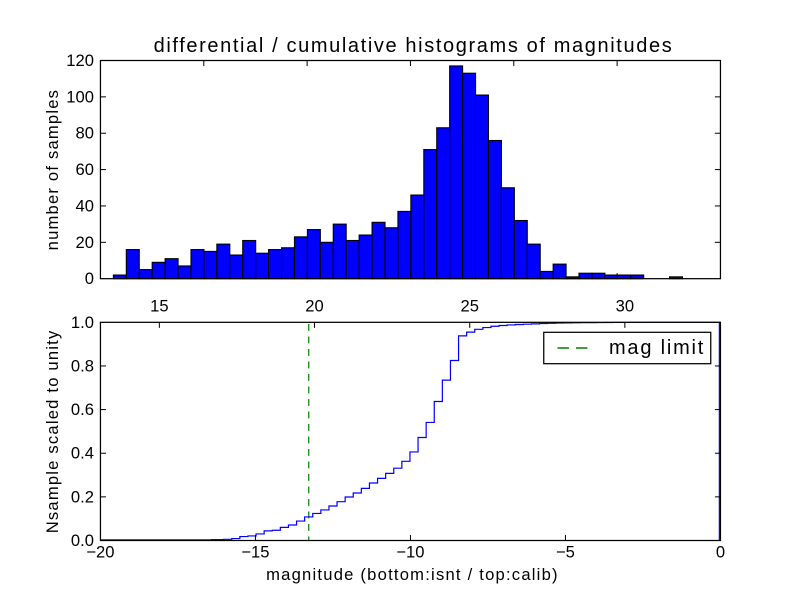 Image resolution: width=800 pixels, height=605 pixels. What do you see at coordinates (84, 169) in the screenshot?
I see `svg-text: 60` at bounding box center [84, 169].